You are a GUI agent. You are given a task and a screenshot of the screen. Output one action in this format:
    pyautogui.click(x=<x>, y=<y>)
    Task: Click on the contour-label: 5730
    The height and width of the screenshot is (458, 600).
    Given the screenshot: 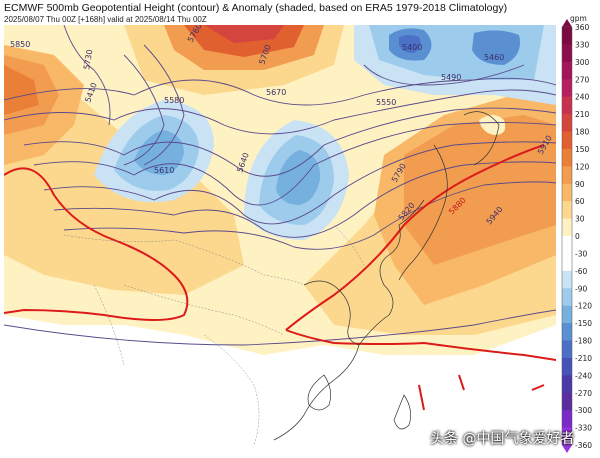 What is the action you would take?
    pyautogui.click(x=88, y=60)
    